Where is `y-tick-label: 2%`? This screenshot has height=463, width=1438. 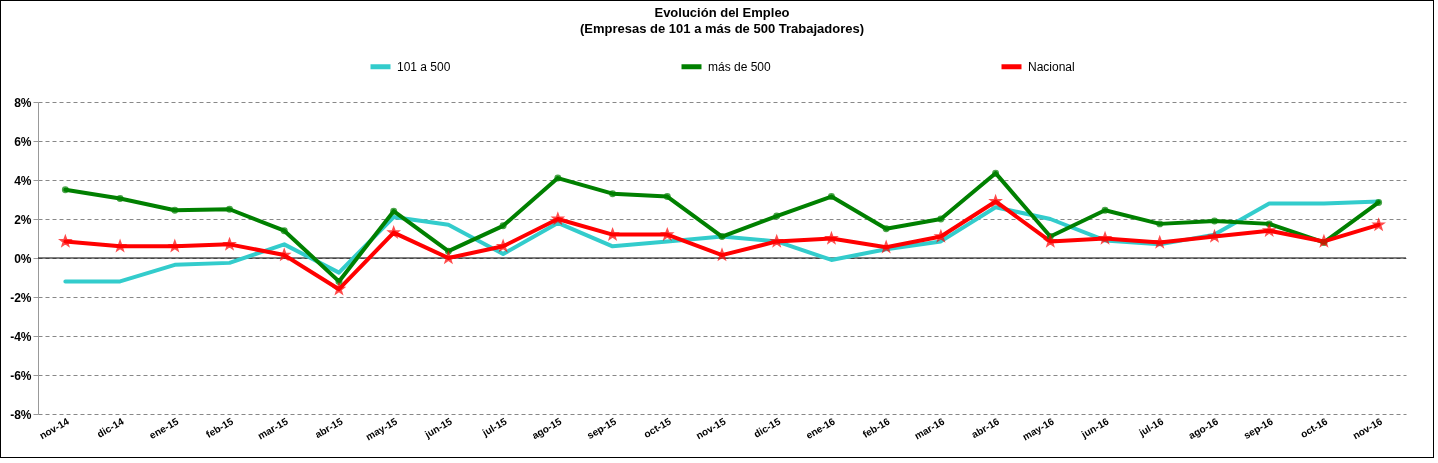
y-tick-label: 2% is located at coordinates (23, 219).